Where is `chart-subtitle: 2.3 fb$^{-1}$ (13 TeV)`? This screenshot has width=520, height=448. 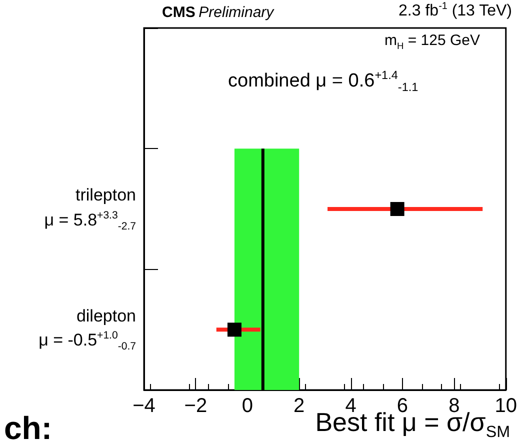
chart-subtitle: 2.3 fb$^{-1}$ (13 TeV) is located at coordinates (455, 10).